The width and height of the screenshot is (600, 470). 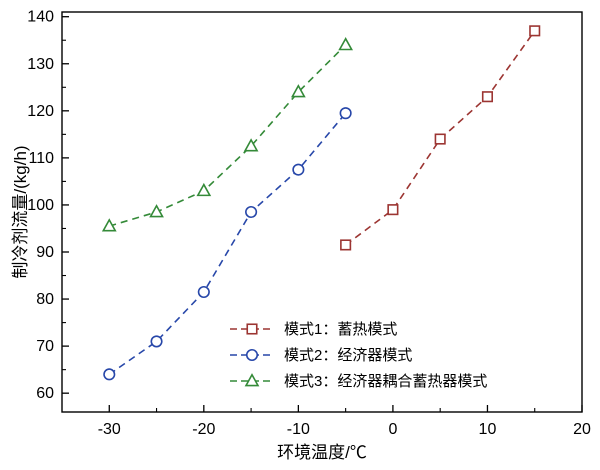 What do you see at coordinates (488, 429) in the screenshot?
I see `svg-text: 10` at bounding box center [488, 429].